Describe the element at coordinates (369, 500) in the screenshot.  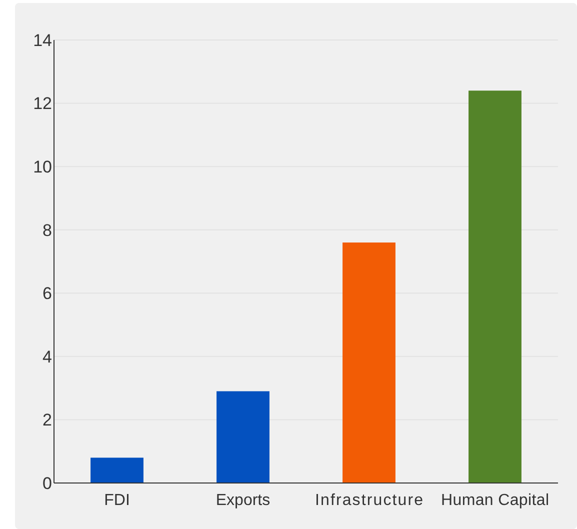
I see `x-tick-label: Infrastructure` at that location.